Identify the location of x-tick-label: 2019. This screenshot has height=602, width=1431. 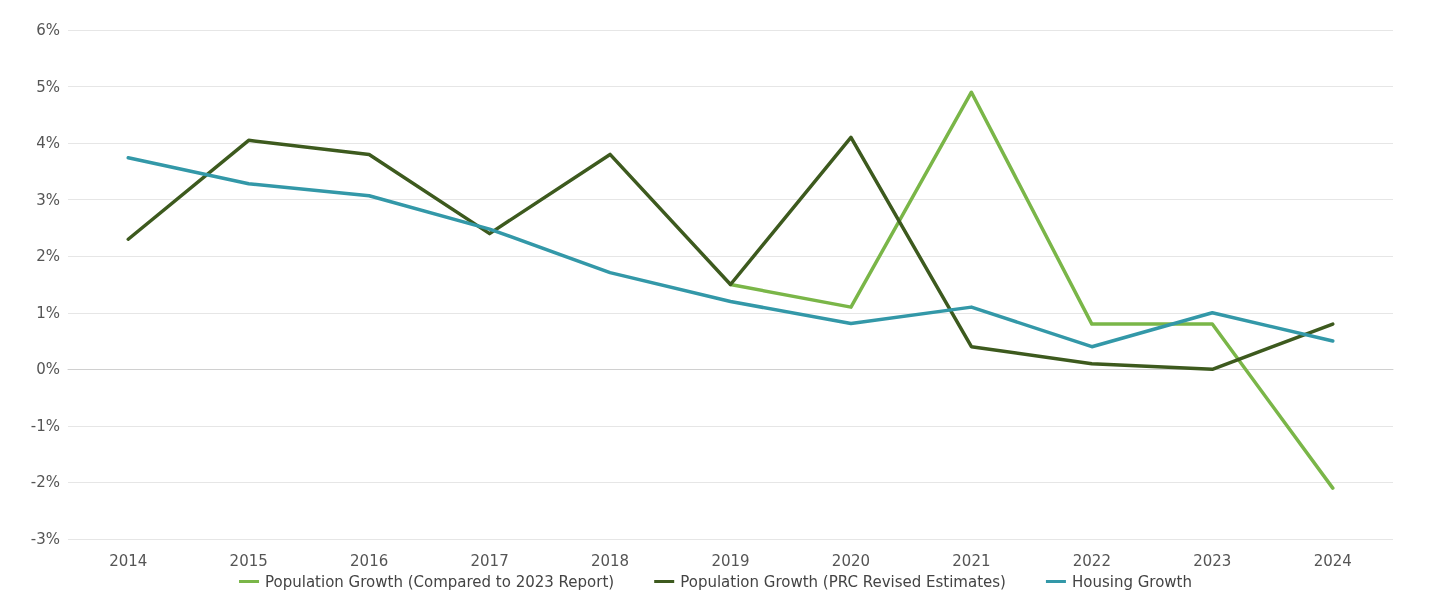
(730, 560).